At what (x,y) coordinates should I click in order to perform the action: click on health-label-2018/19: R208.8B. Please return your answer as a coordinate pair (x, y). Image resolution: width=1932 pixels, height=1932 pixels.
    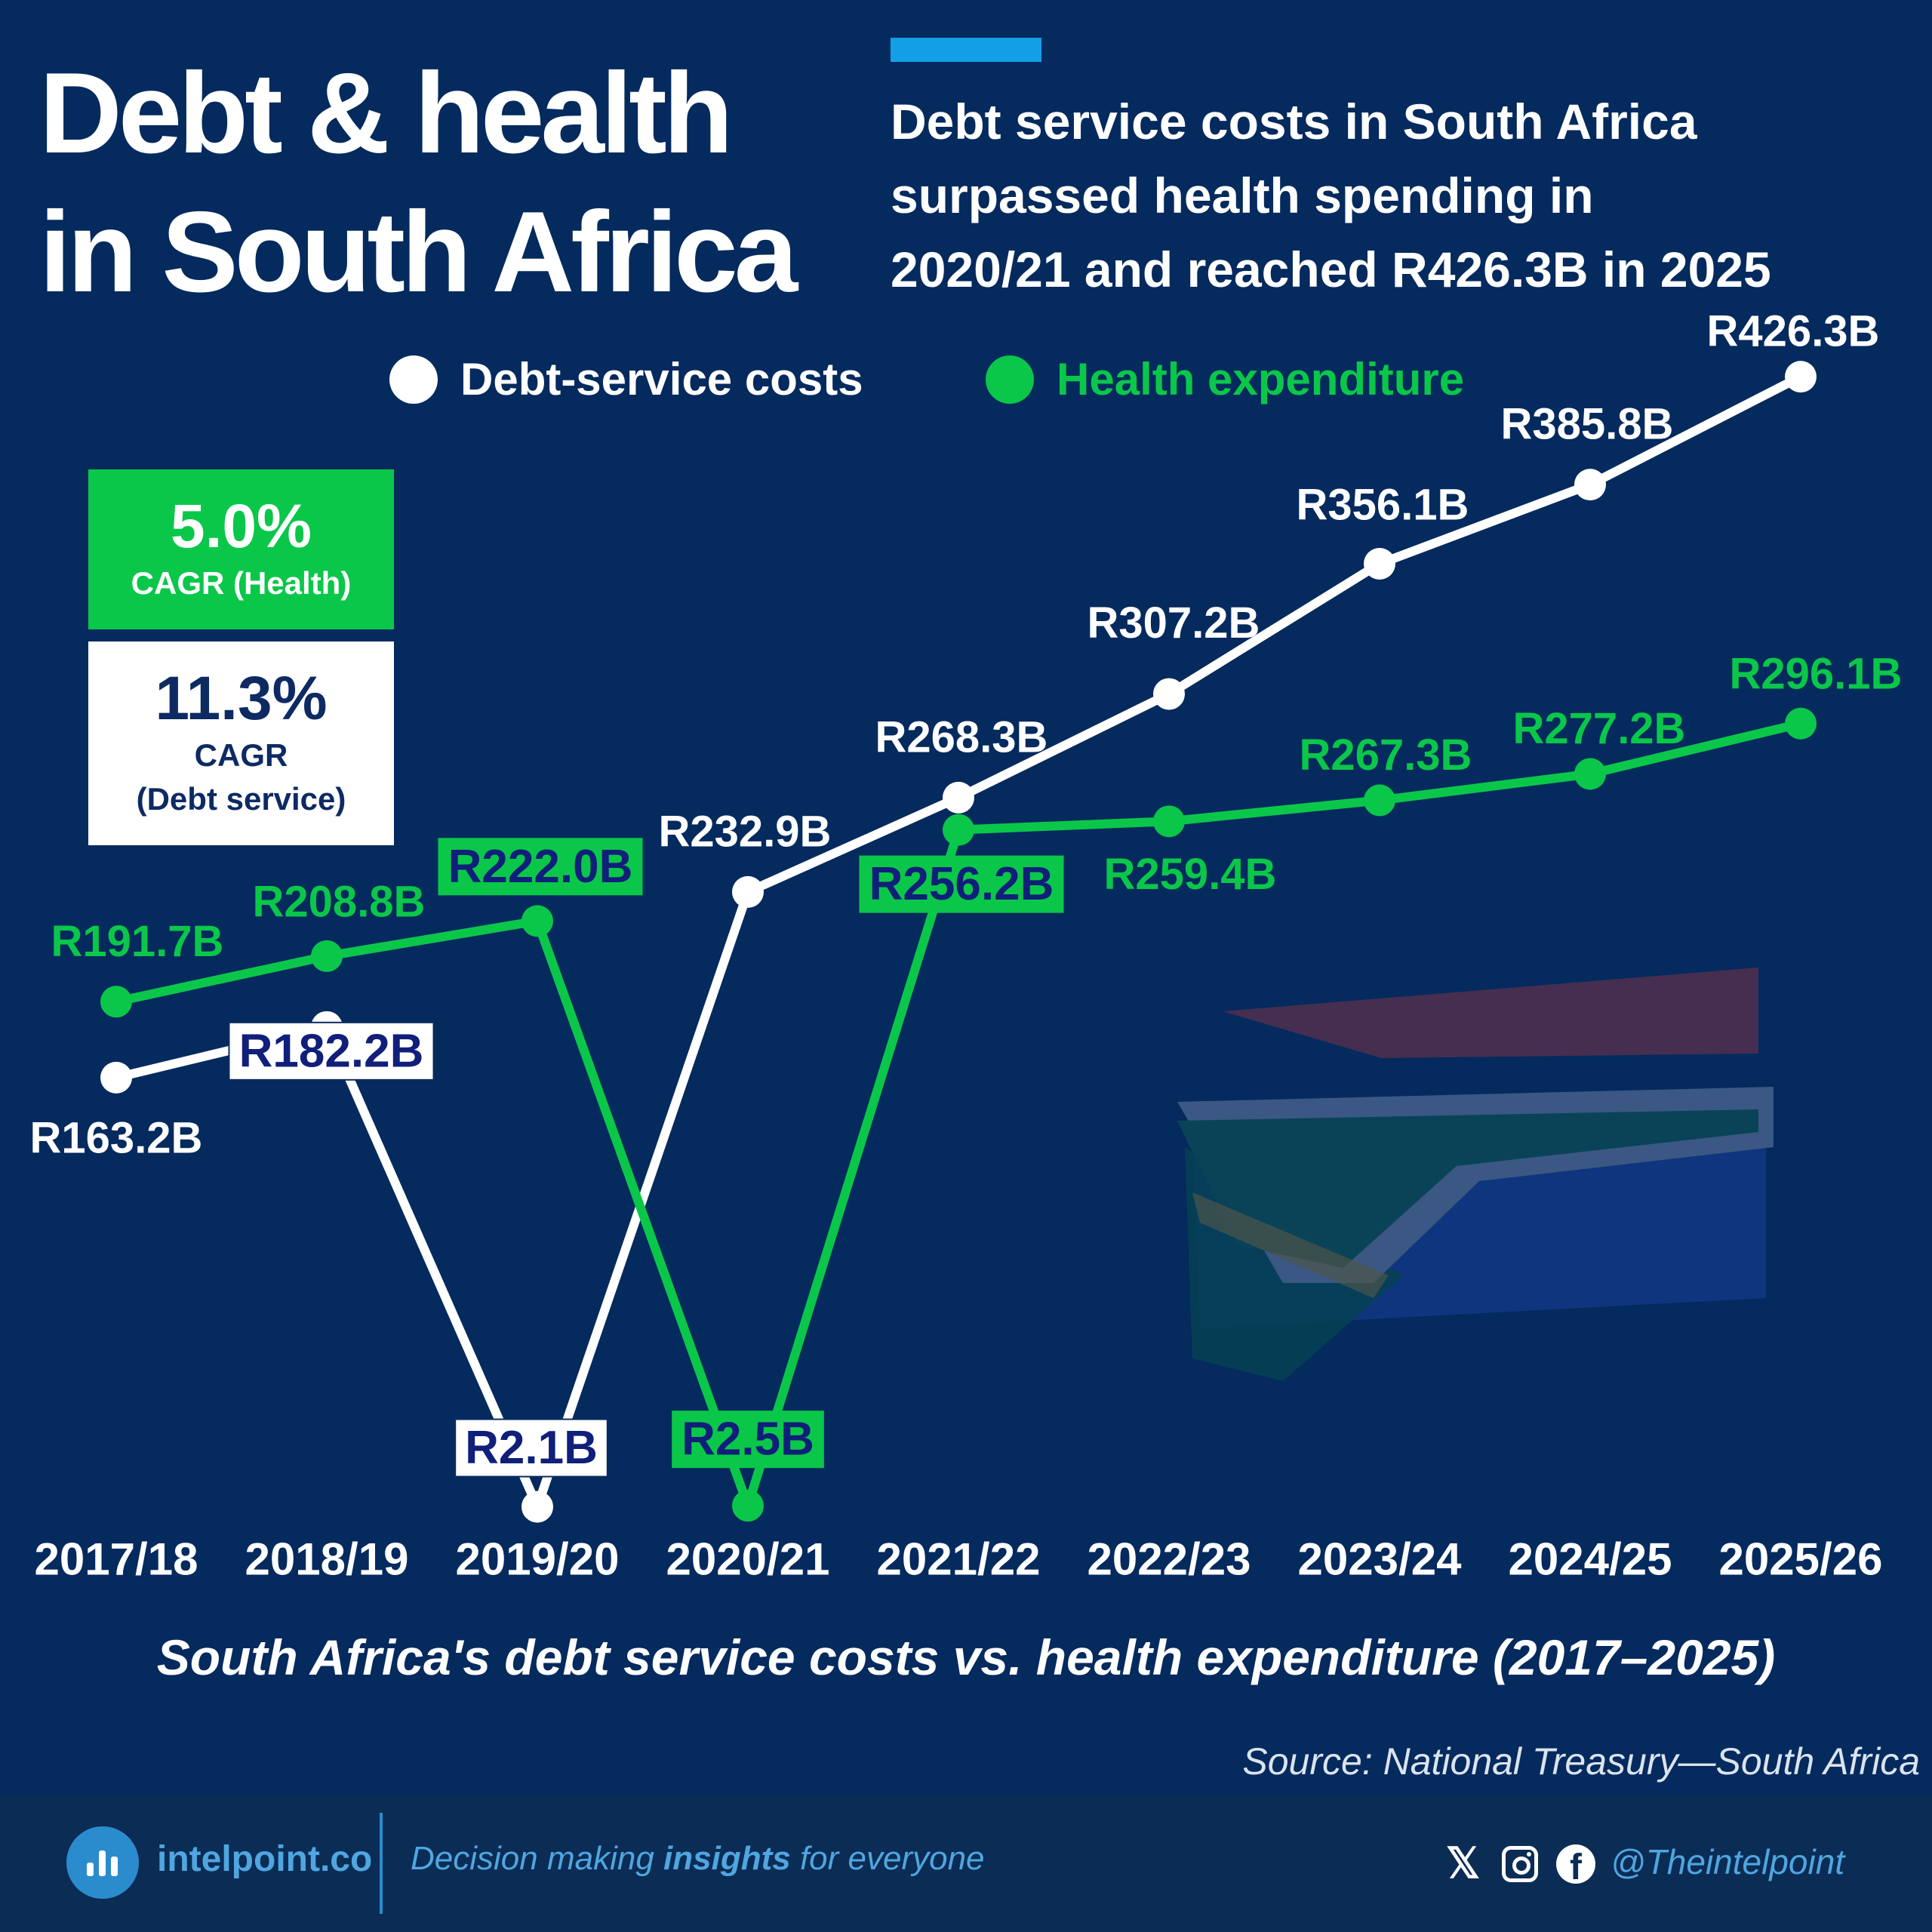
    Looking at the image, I should click on (339, 901).